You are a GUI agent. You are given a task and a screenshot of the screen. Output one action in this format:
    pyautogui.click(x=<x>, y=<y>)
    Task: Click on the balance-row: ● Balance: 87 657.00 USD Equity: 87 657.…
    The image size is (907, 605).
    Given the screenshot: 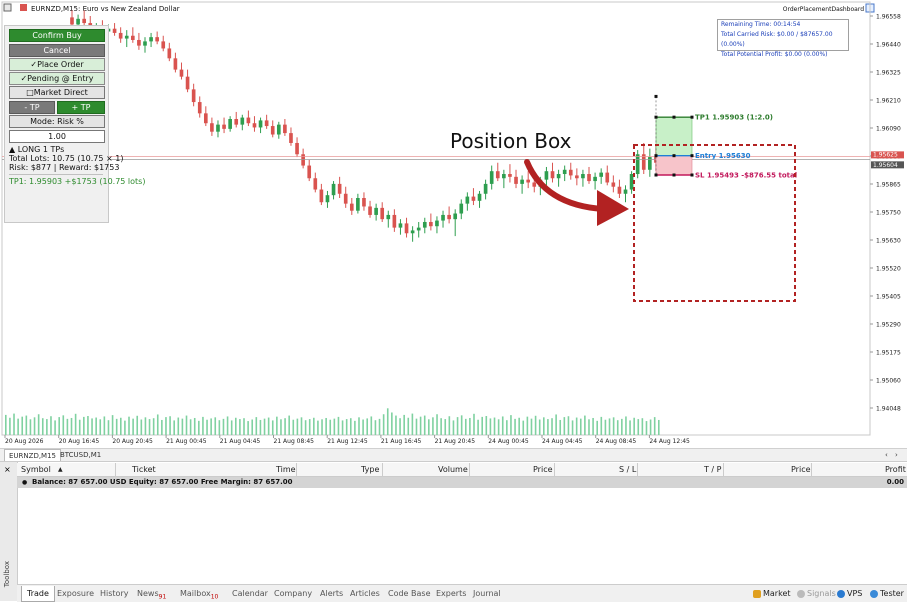 What is the action you would take?
    pyautogui.click(x=462, y=482)
    